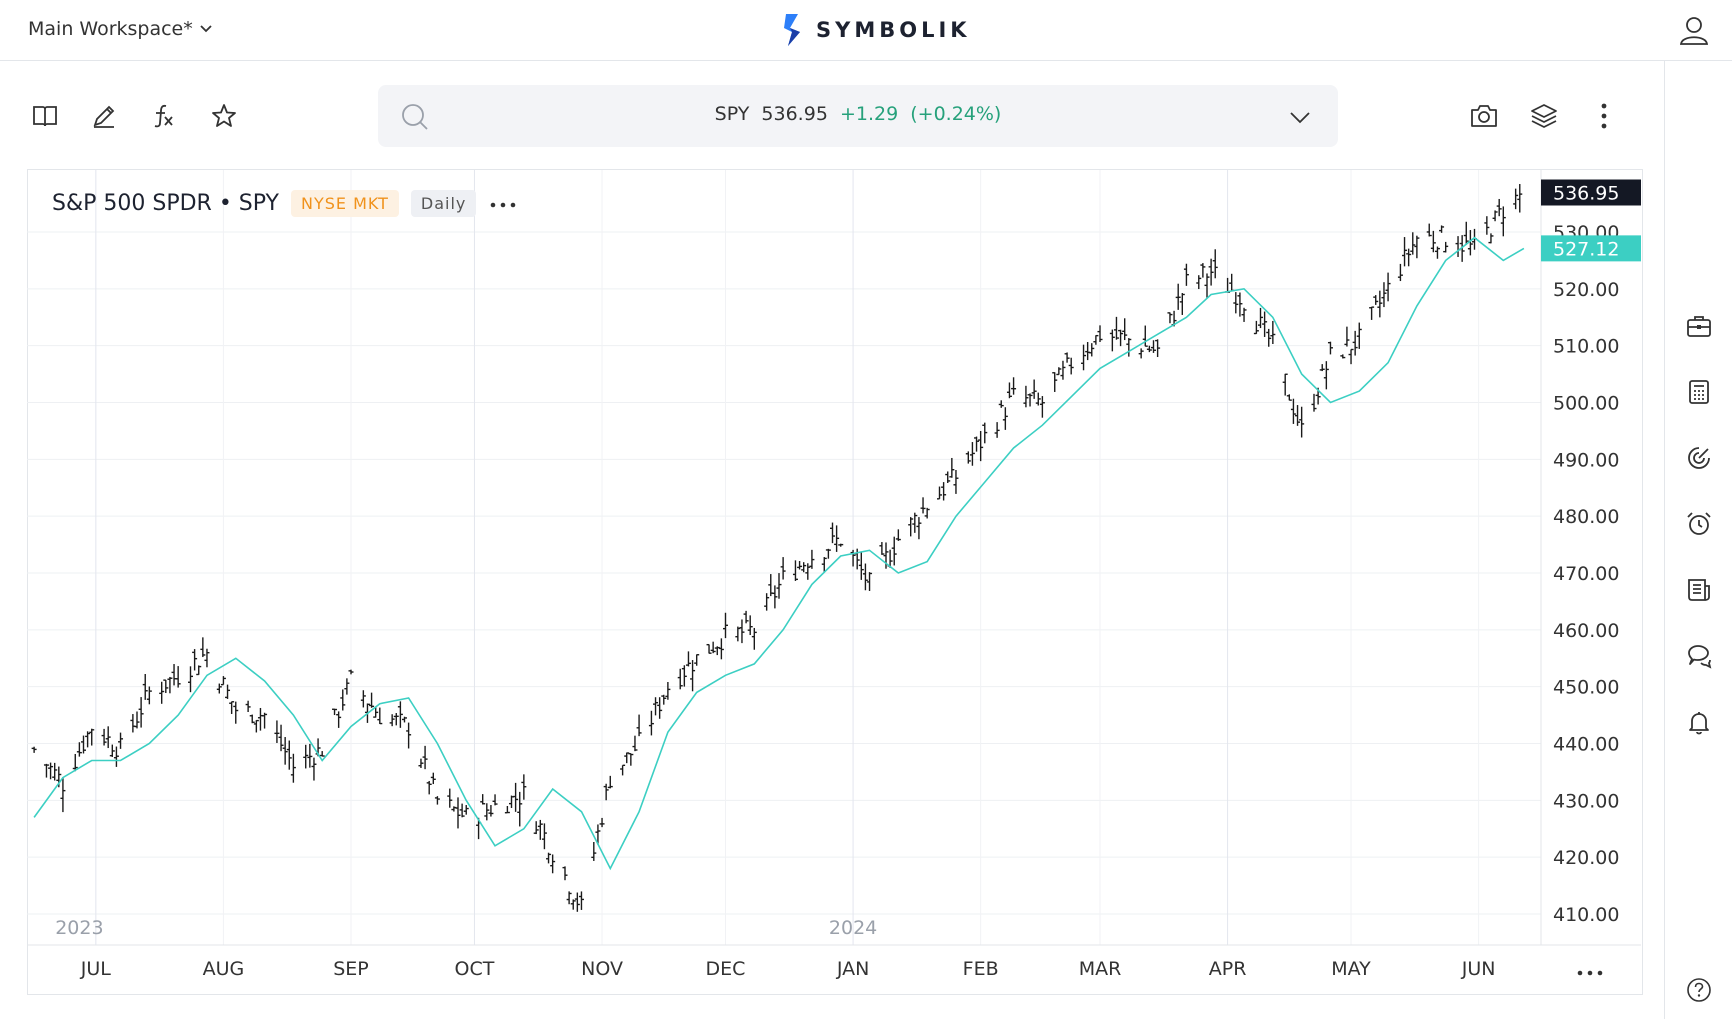 Image resolution: width=1732 pixels, height=1019 pixels. Describe the element at coordinates (1699, 722) in the screenshot. I see `notifications-button` at that location.